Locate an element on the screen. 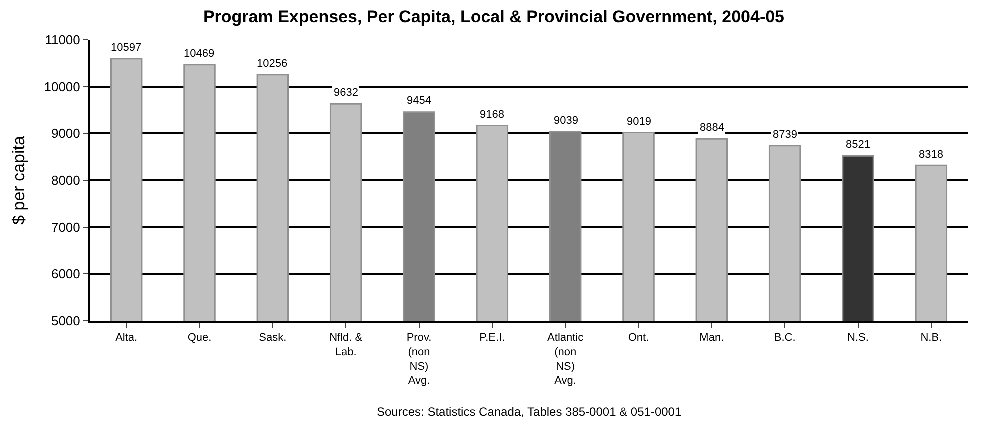 The height and width of the screenshot is (426, 988). x-tick-label: Prov. (non NS) Avg. is located at coordinates (419, 360).